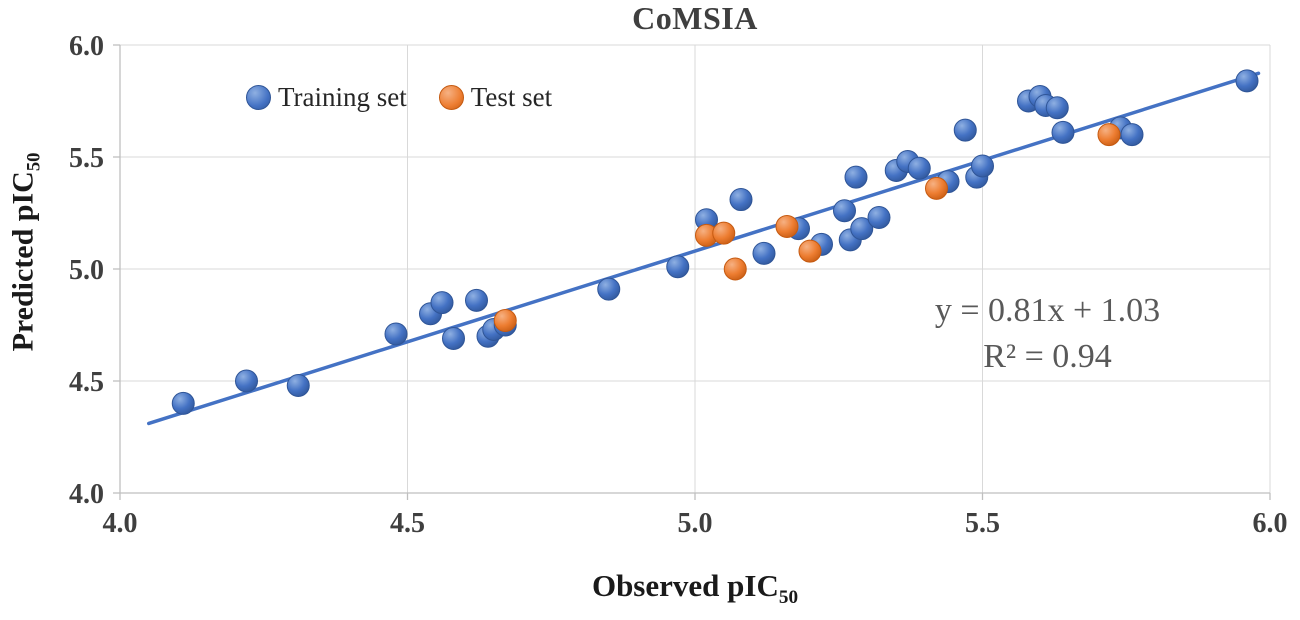  What do you see at coordinates (1270, 523) in the screenshot?
I see `x-tick-label: 6.0` at bounding box center [1270, 523].